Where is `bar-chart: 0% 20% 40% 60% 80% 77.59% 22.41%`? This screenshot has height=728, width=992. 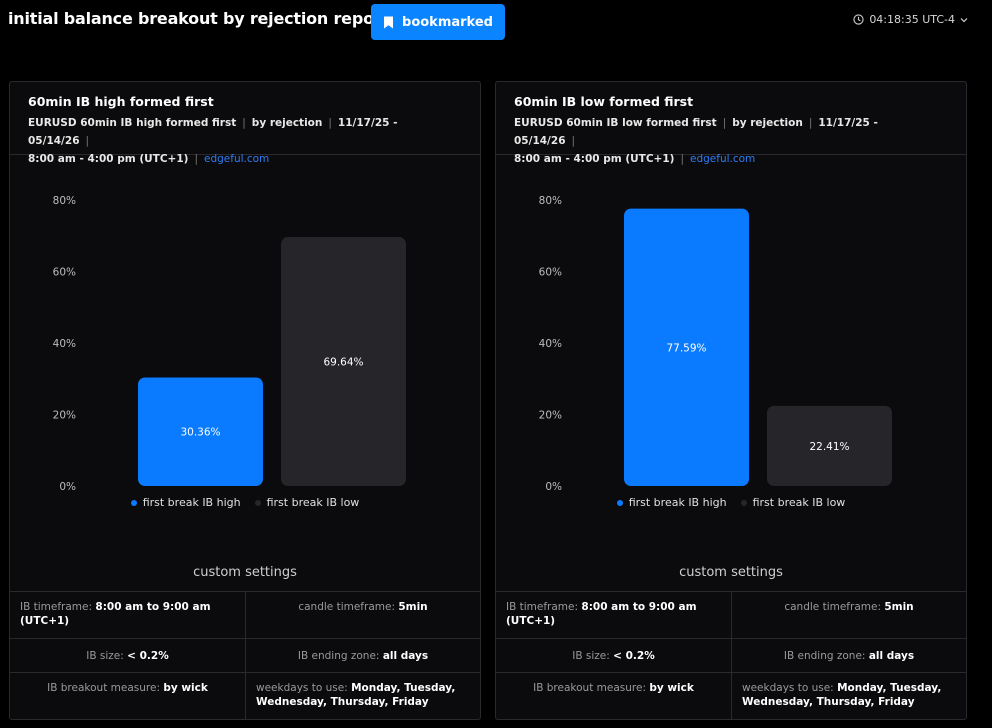 bar-chart: 0% 20% 40% 60% 80% 77.59% 22.41% is located at coordinates (715, 344).